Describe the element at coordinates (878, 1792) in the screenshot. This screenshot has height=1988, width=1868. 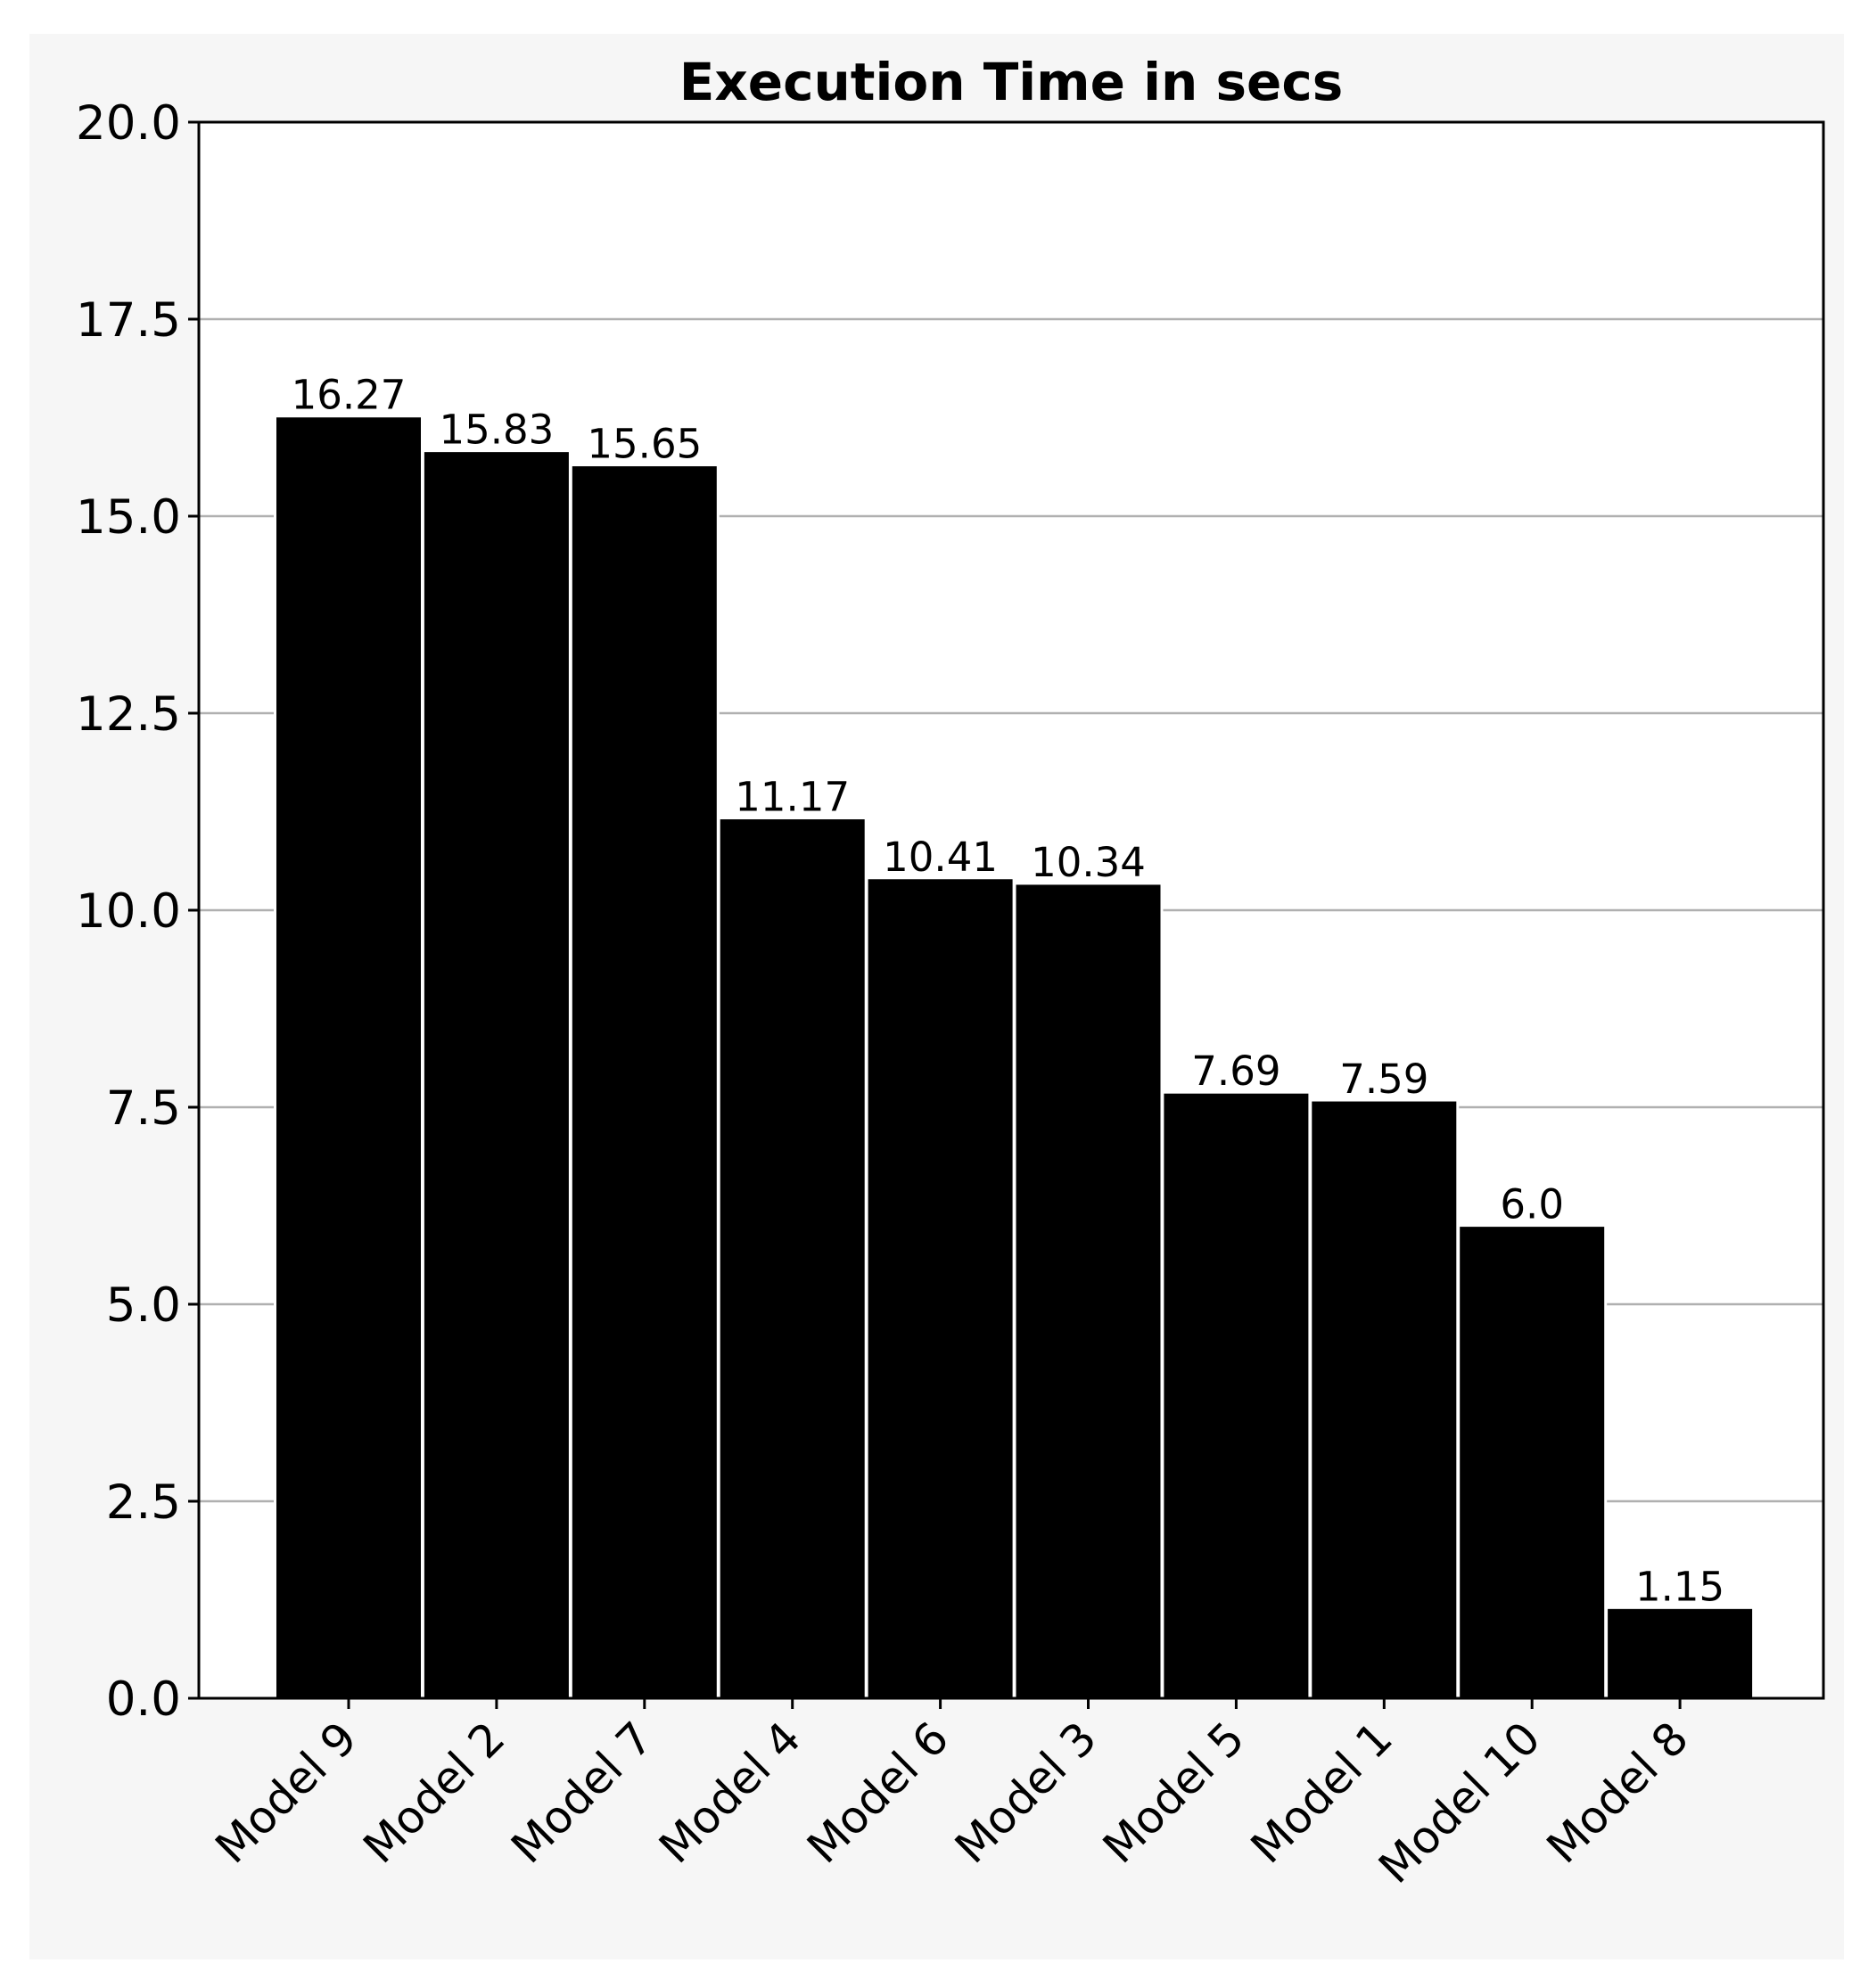
I see `x-tick-label: Model 6` at that location.